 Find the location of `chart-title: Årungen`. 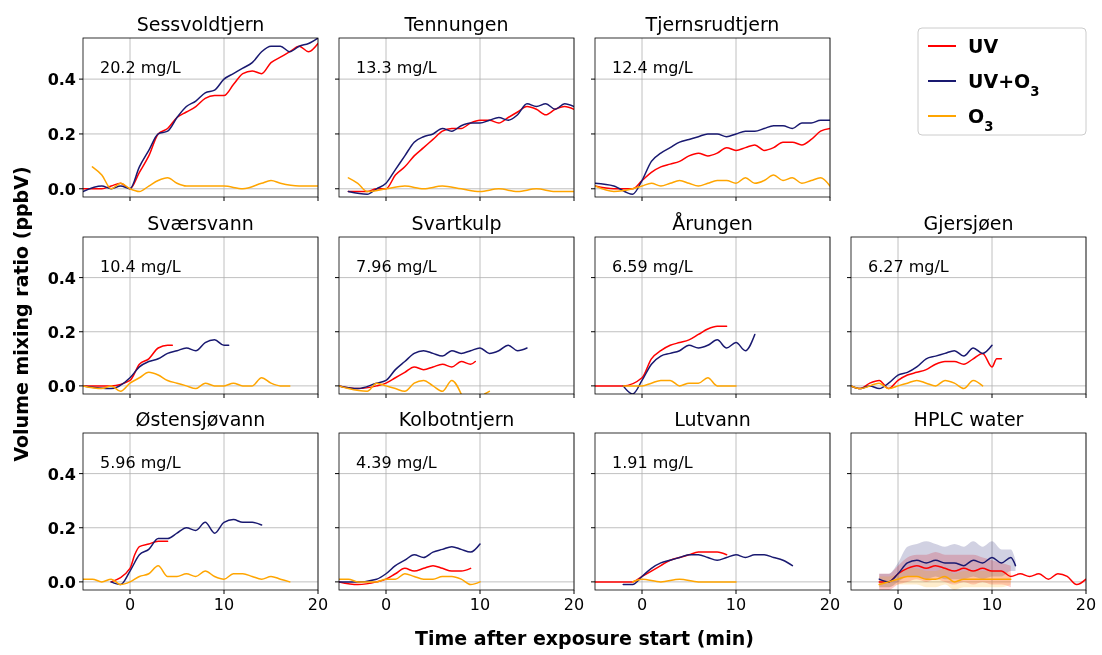

chart-title: Årungen is located at coordinates (712, 223).